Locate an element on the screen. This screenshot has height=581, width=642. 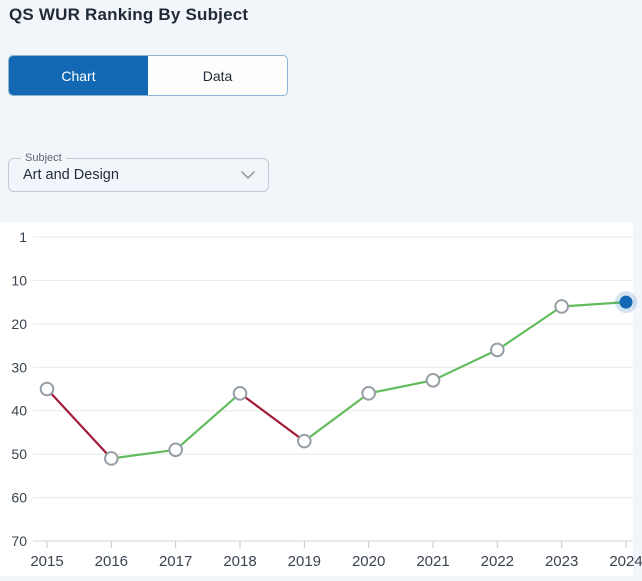
svg-text: 2020 is located at coordinates (368, 561).